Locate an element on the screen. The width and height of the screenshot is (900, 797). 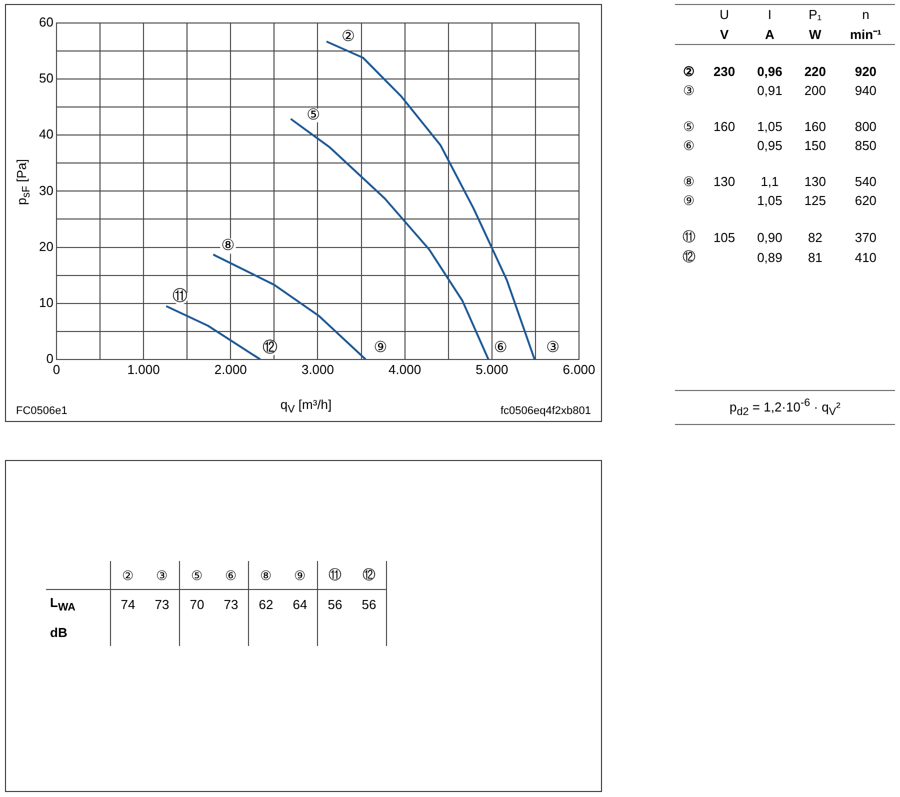
text: 410 is located at coordinates (866, 257).